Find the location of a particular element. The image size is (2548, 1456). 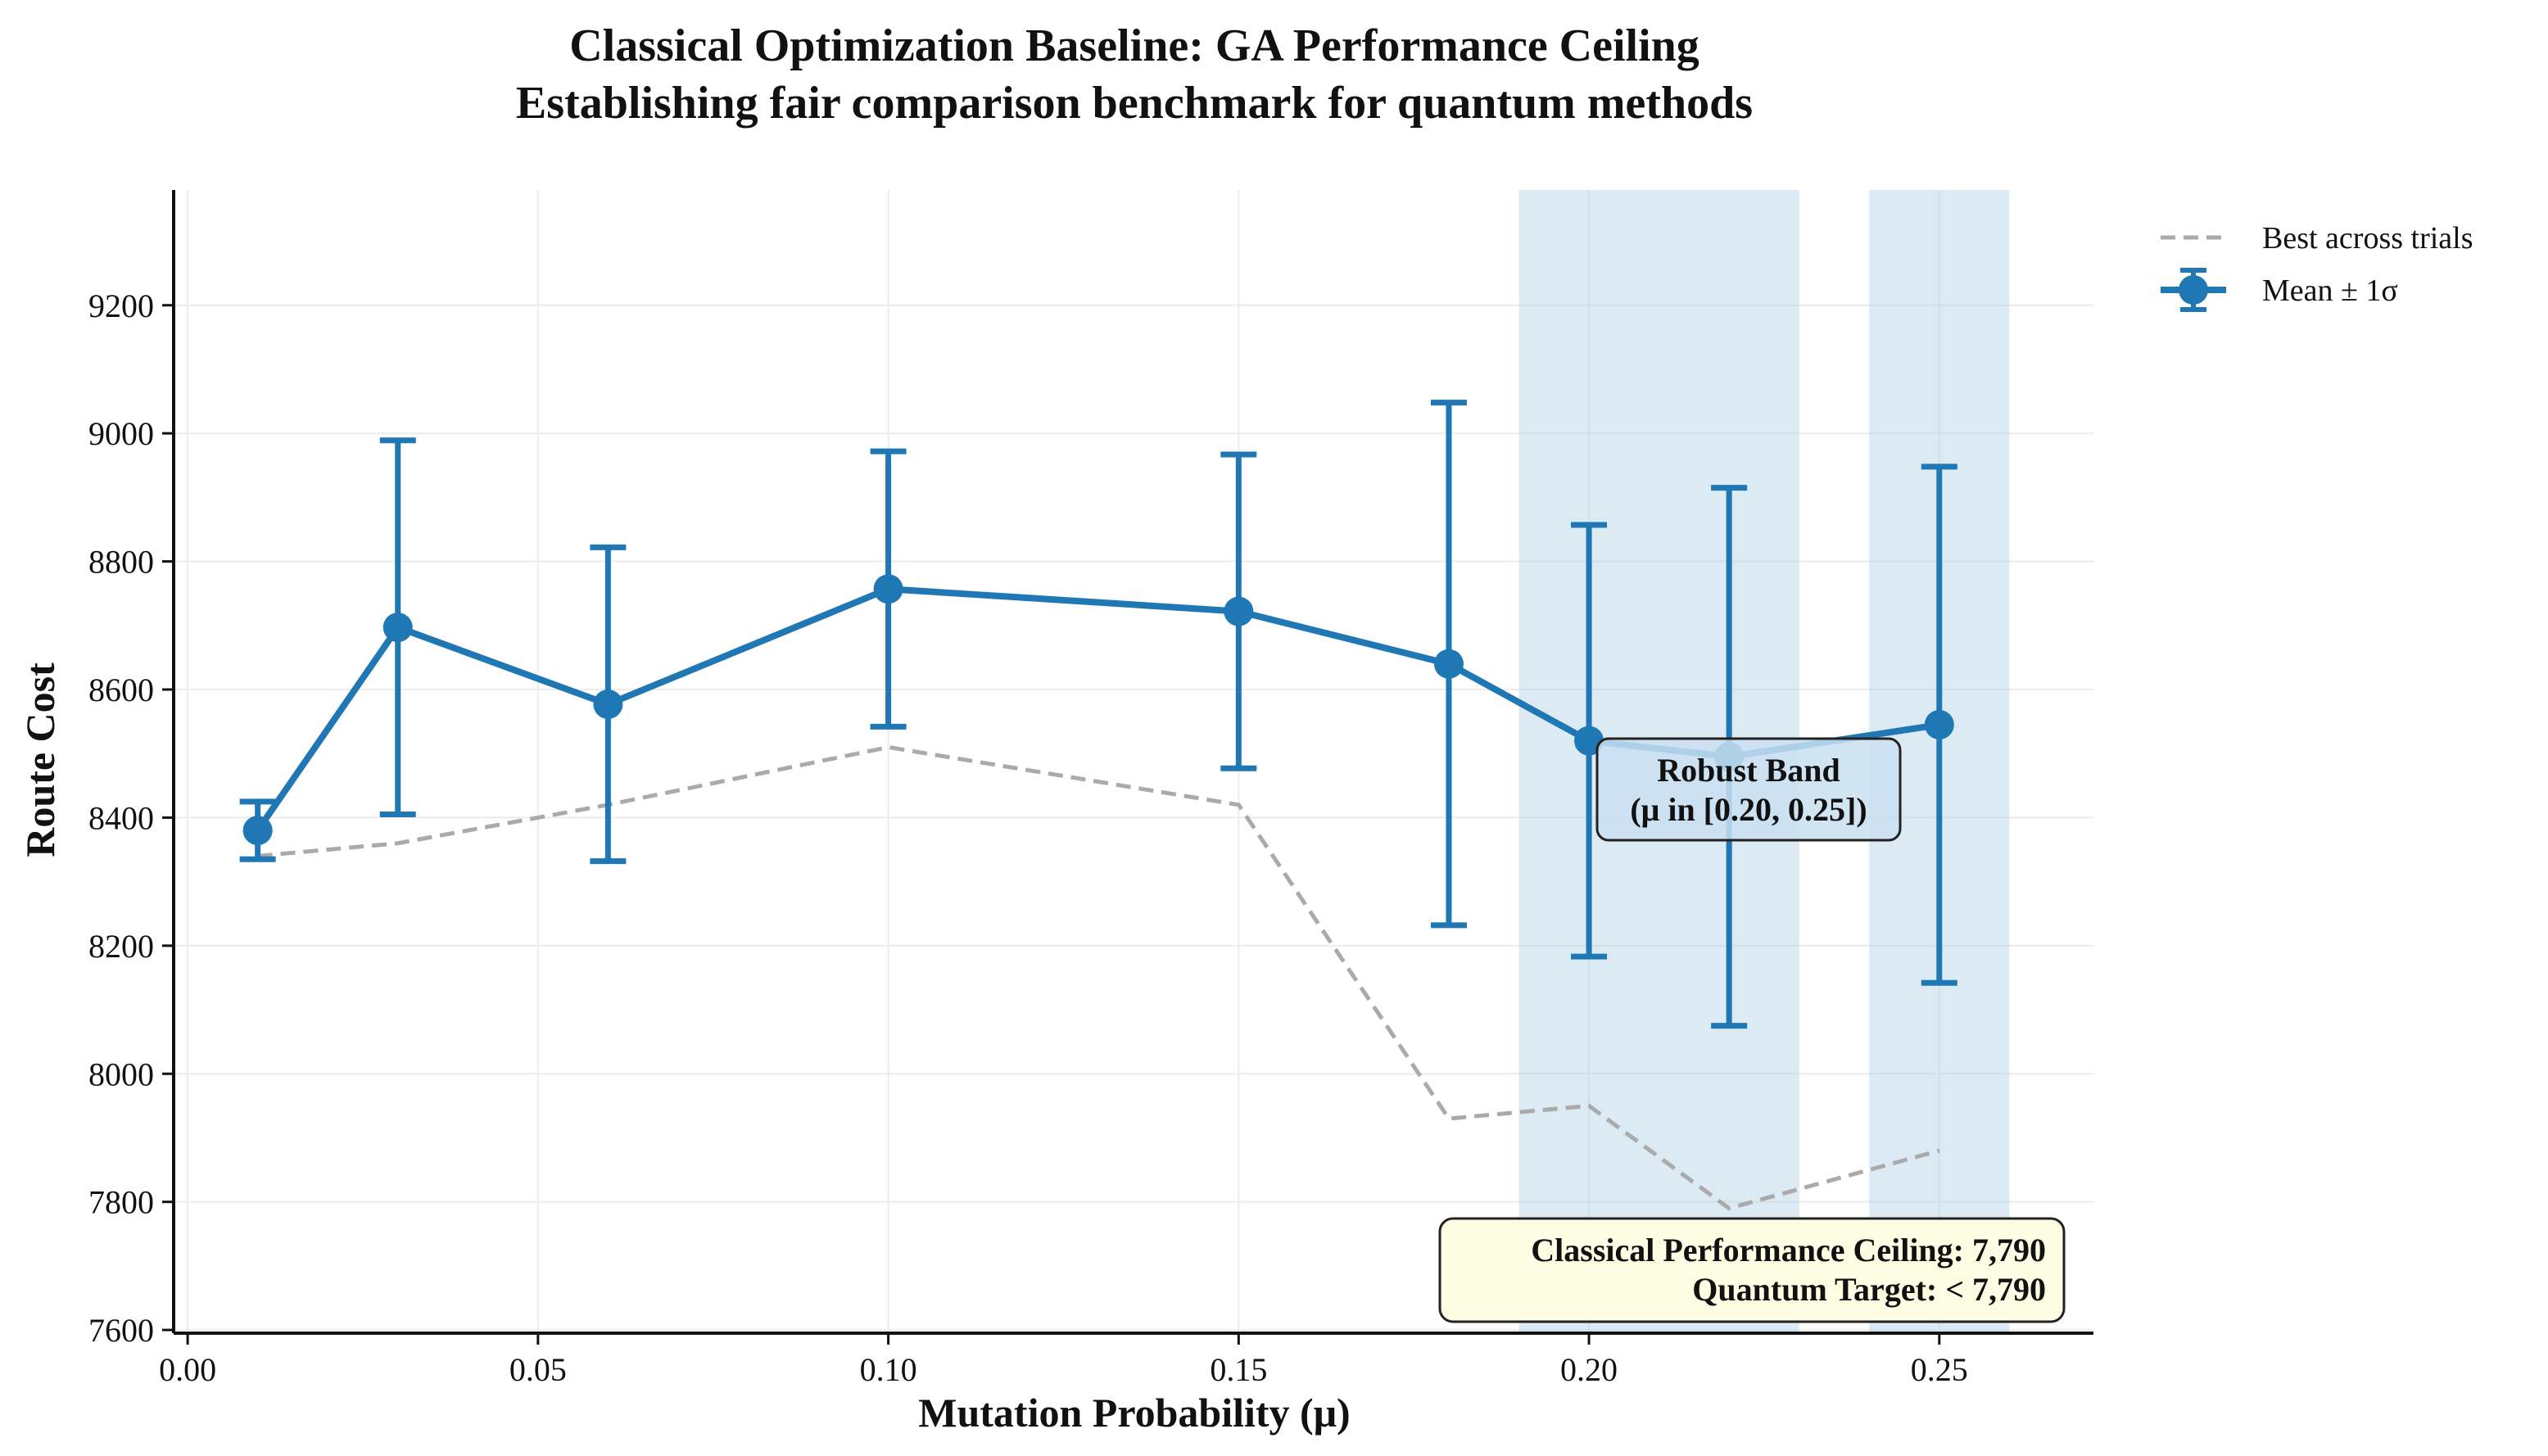

robust-band-line2: (μ in [0.20, 0.25]) is located at coordinates (1748, 810).